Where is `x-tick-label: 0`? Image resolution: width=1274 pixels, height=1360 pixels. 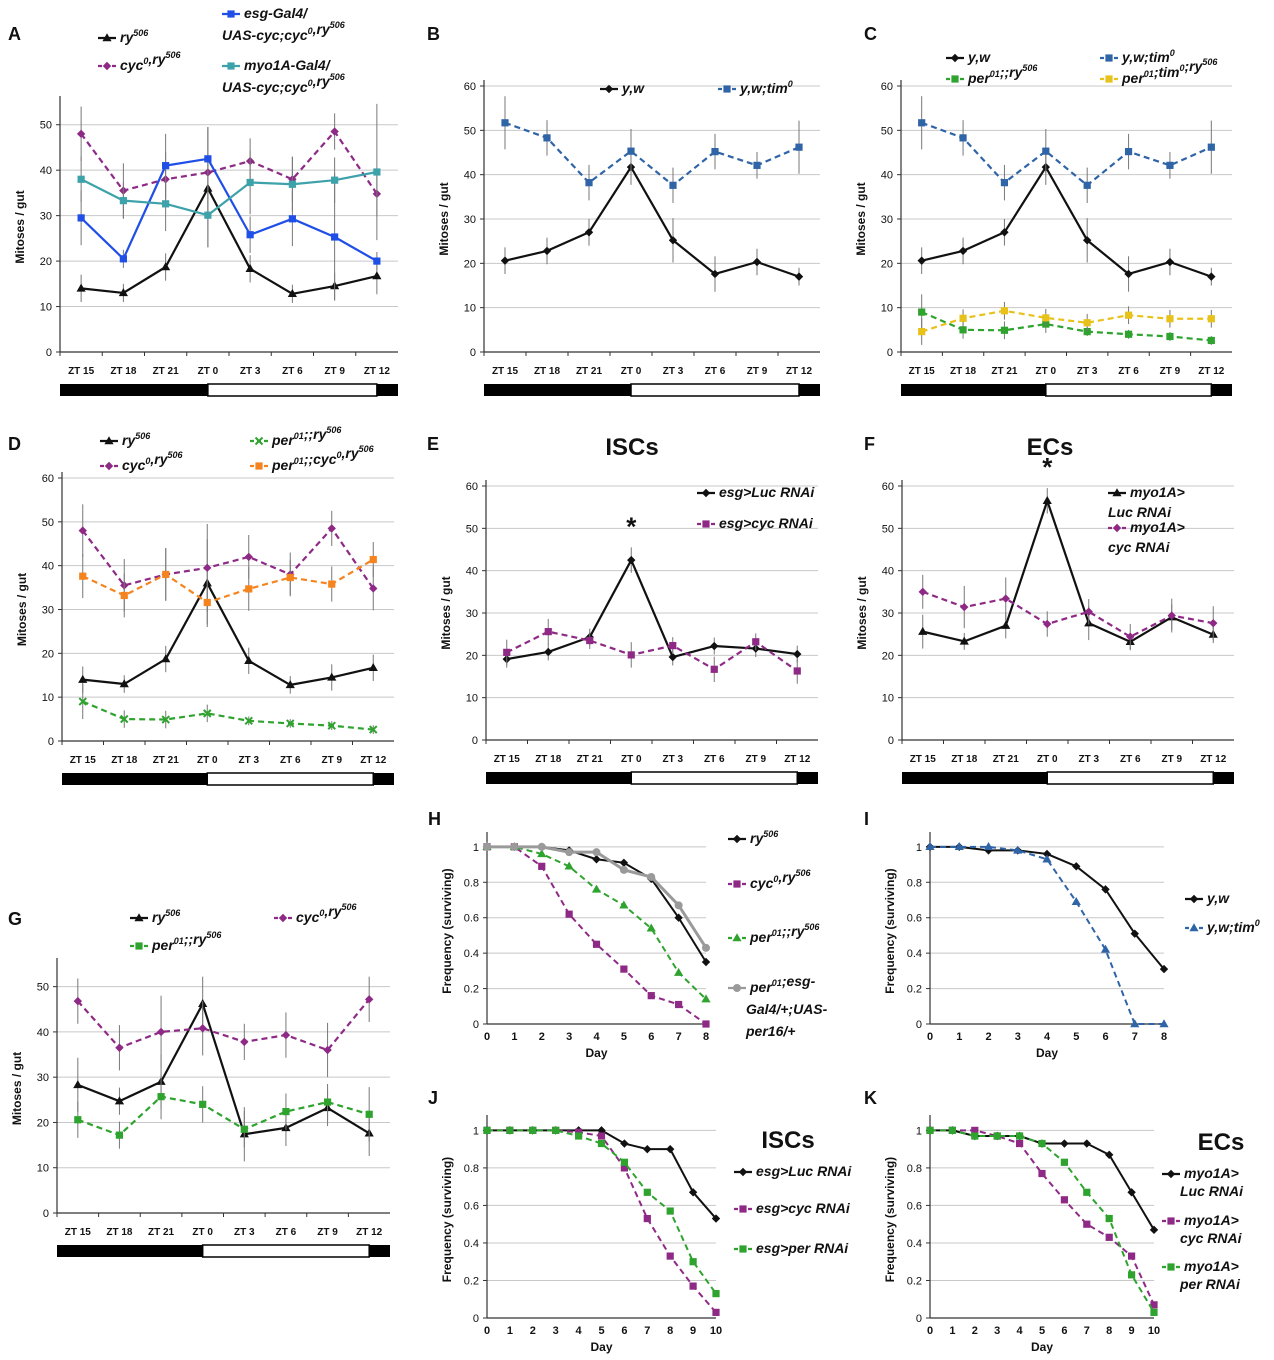 x-tick-label: 0 is located at coordinates (487, 1331).